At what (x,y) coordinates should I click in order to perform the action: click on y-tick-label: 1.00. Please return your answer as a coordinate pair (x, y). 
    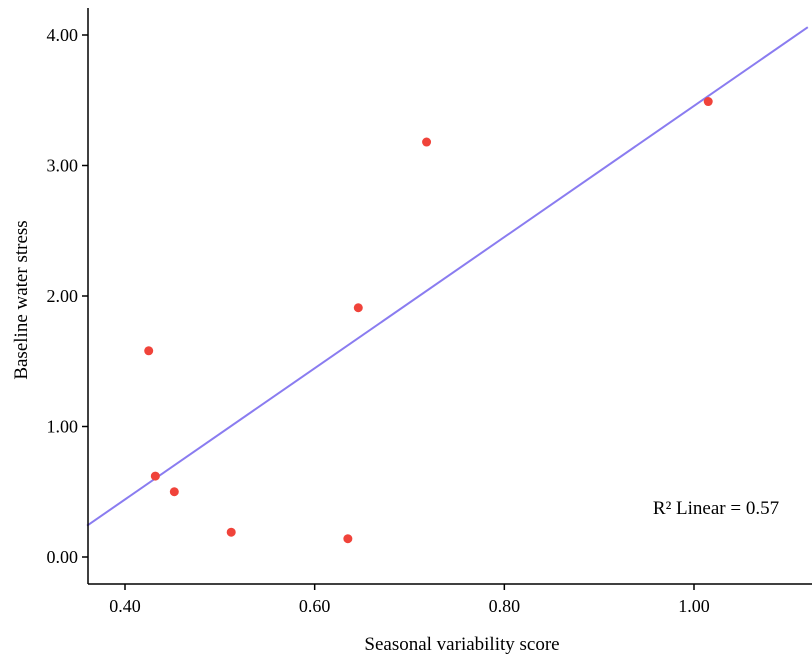
    Looking at the image, I should click on (63, 427).